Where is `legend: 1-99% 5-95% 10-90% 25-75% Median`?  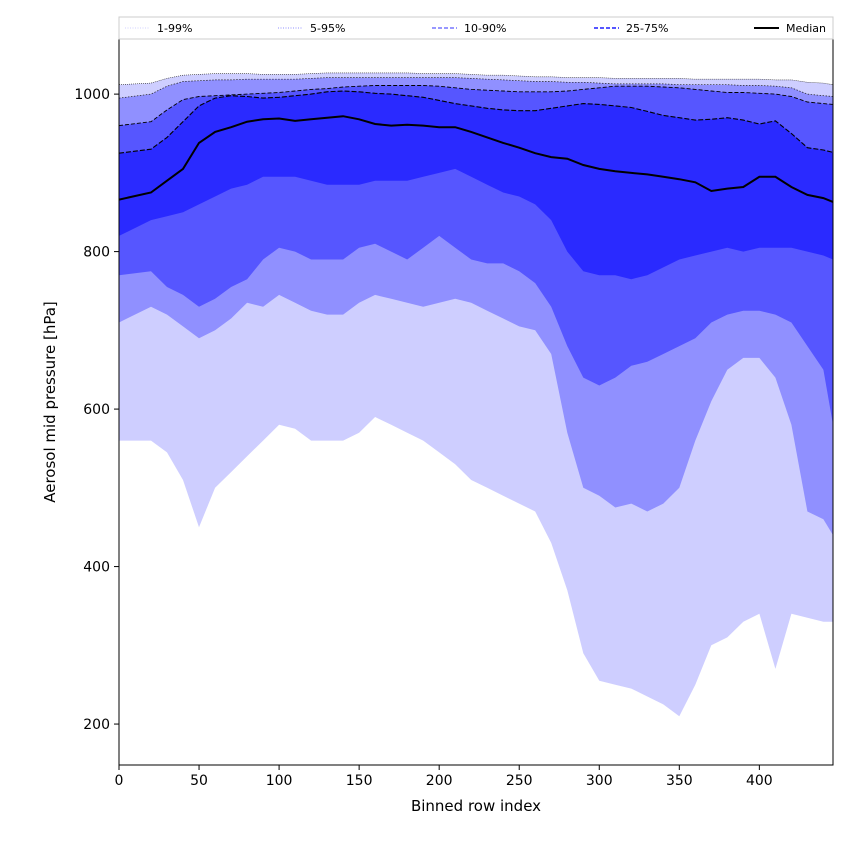 legend: 1-99% 5-95% 10-90% 25-75% Median is located at coordinates (476, 28).